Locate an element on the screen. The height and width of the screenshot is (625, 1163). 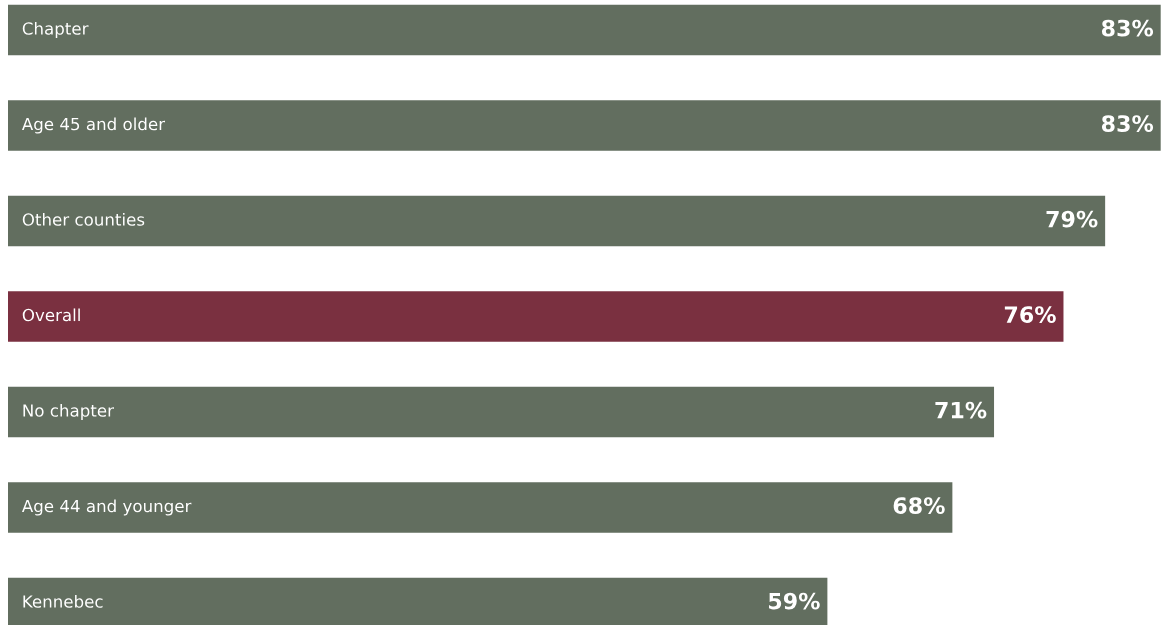
data-label: 68% is located at coordinates (919, 505).